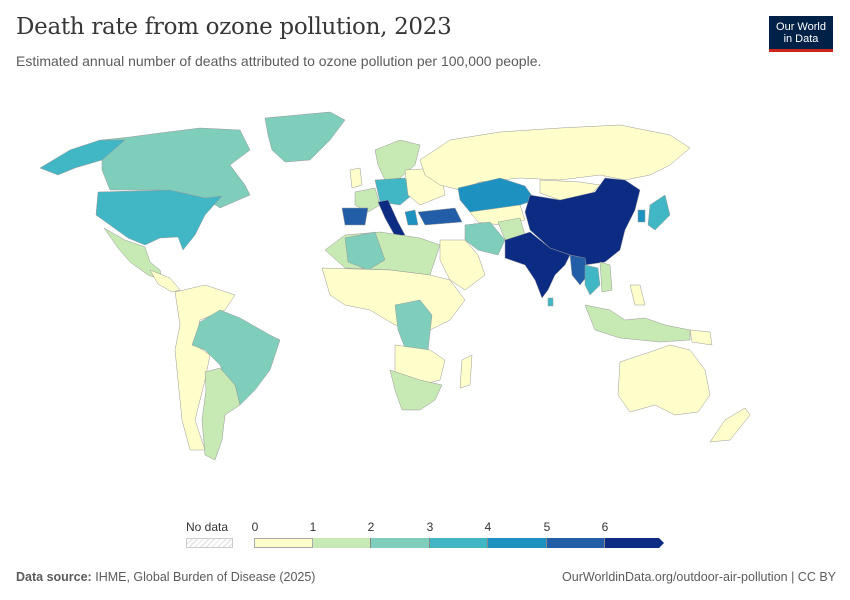 The image size is (850, 600). Describe the element at coordinates (355, 216) in the screenshot. I see `region-iberia` at that location.